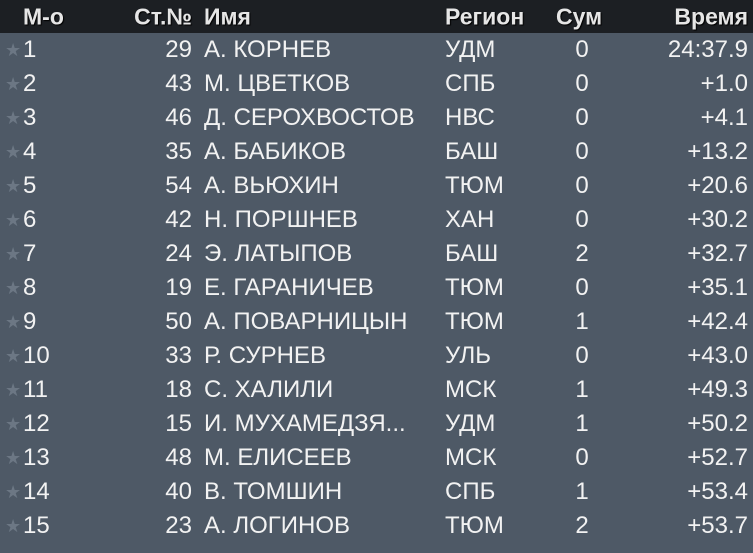  Describe the element at coordinates (30, 151) in the screenshot. I see `cell-position: 4` at that location.